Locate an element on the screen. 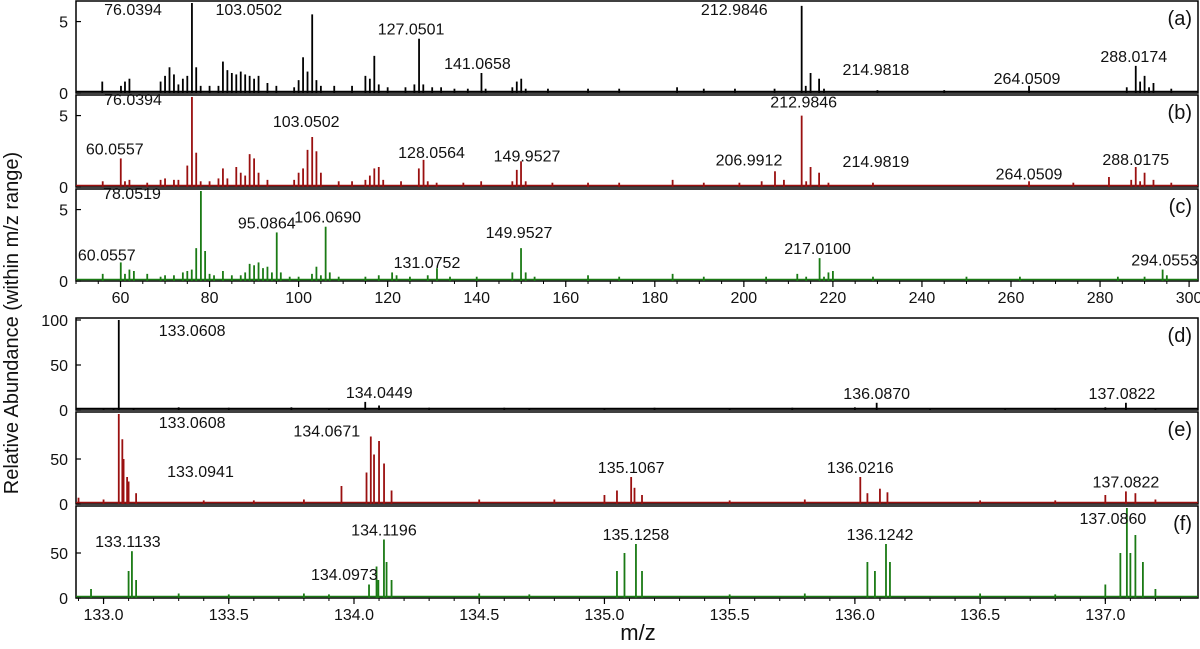 The width and height of the screenshot is (1200, 649). x-tick-label: 133.5 is located at coordinates (229, 615).